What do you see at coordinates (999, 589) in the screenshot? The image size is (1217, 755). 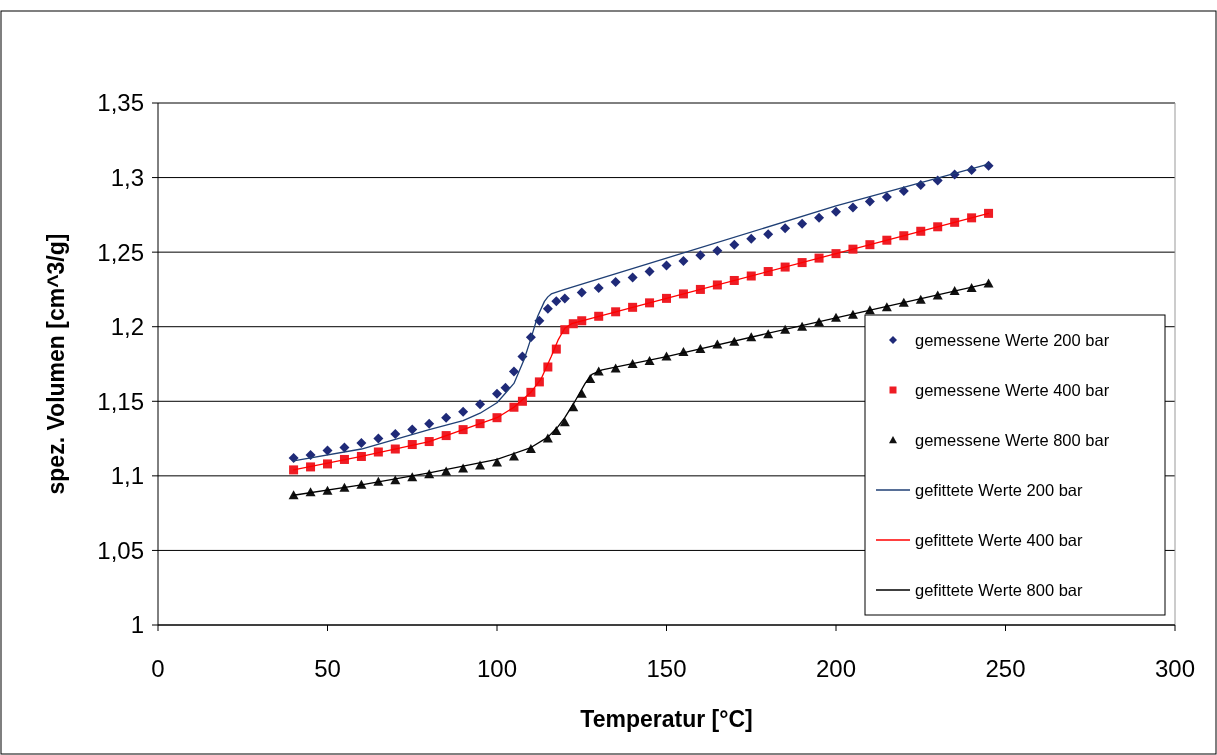 I see `legend-label: gefittete Werte 800 bar` at bounding box center [999, 589].